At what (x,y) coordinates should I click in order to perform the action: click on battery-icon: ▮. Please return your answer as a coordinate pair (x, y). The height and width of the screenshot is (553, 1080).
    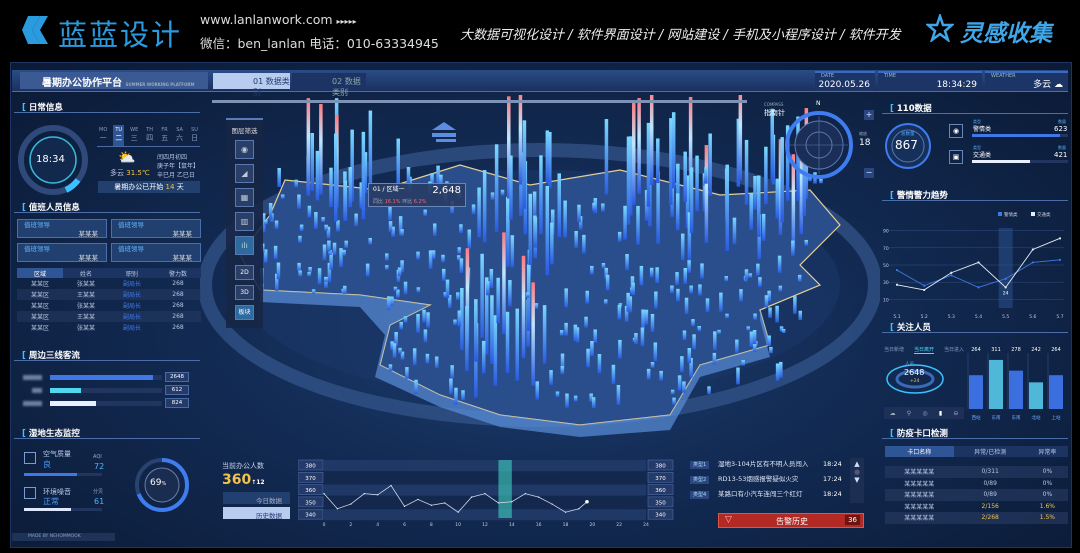
    Looking at the image, I should click on (940, 413).